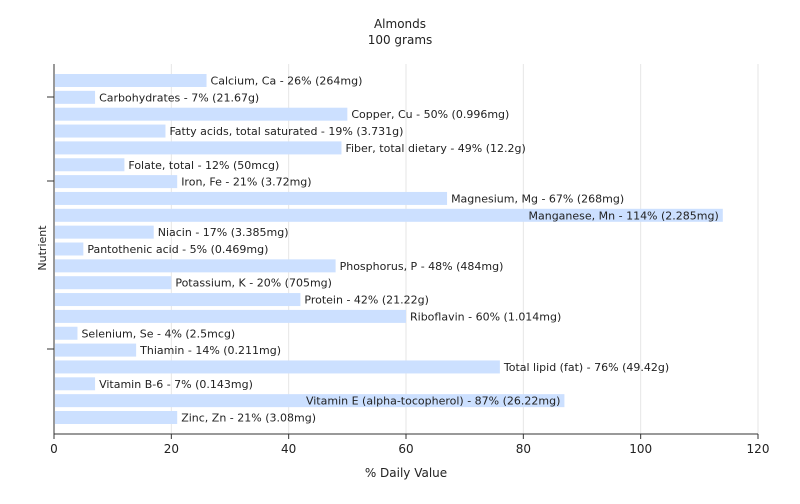 The height and width of the screenshot is (504, 800). Describe the element at coordinates (400, 40) in the screenshot. I see `chart-subtitle: 100 grams` at that location.